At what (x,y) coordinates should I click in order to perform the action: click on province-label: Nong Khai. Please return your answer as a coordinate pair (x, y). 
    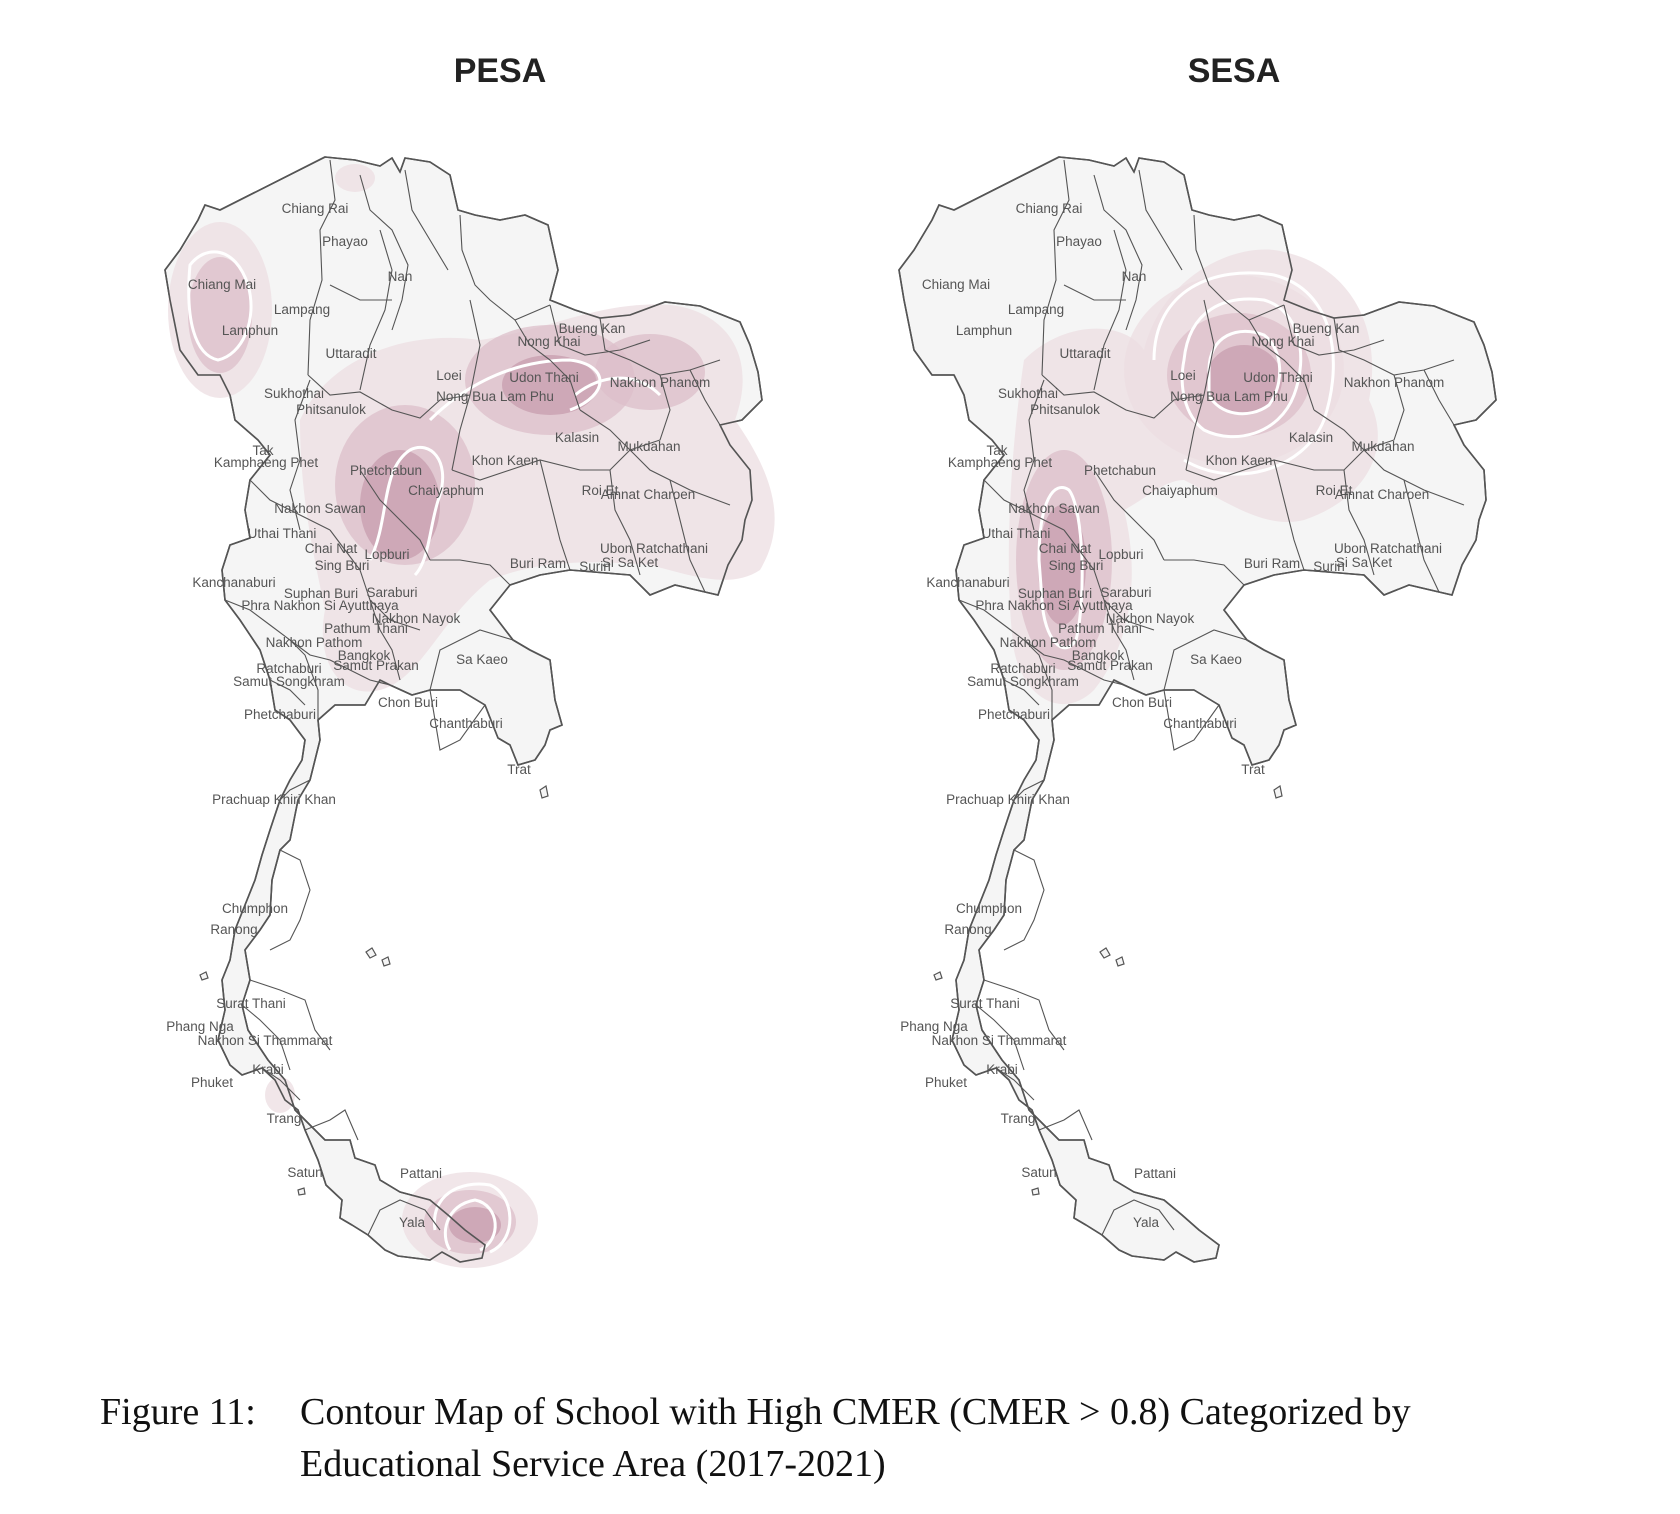
    Looking at the image, I should click on (548, 341).